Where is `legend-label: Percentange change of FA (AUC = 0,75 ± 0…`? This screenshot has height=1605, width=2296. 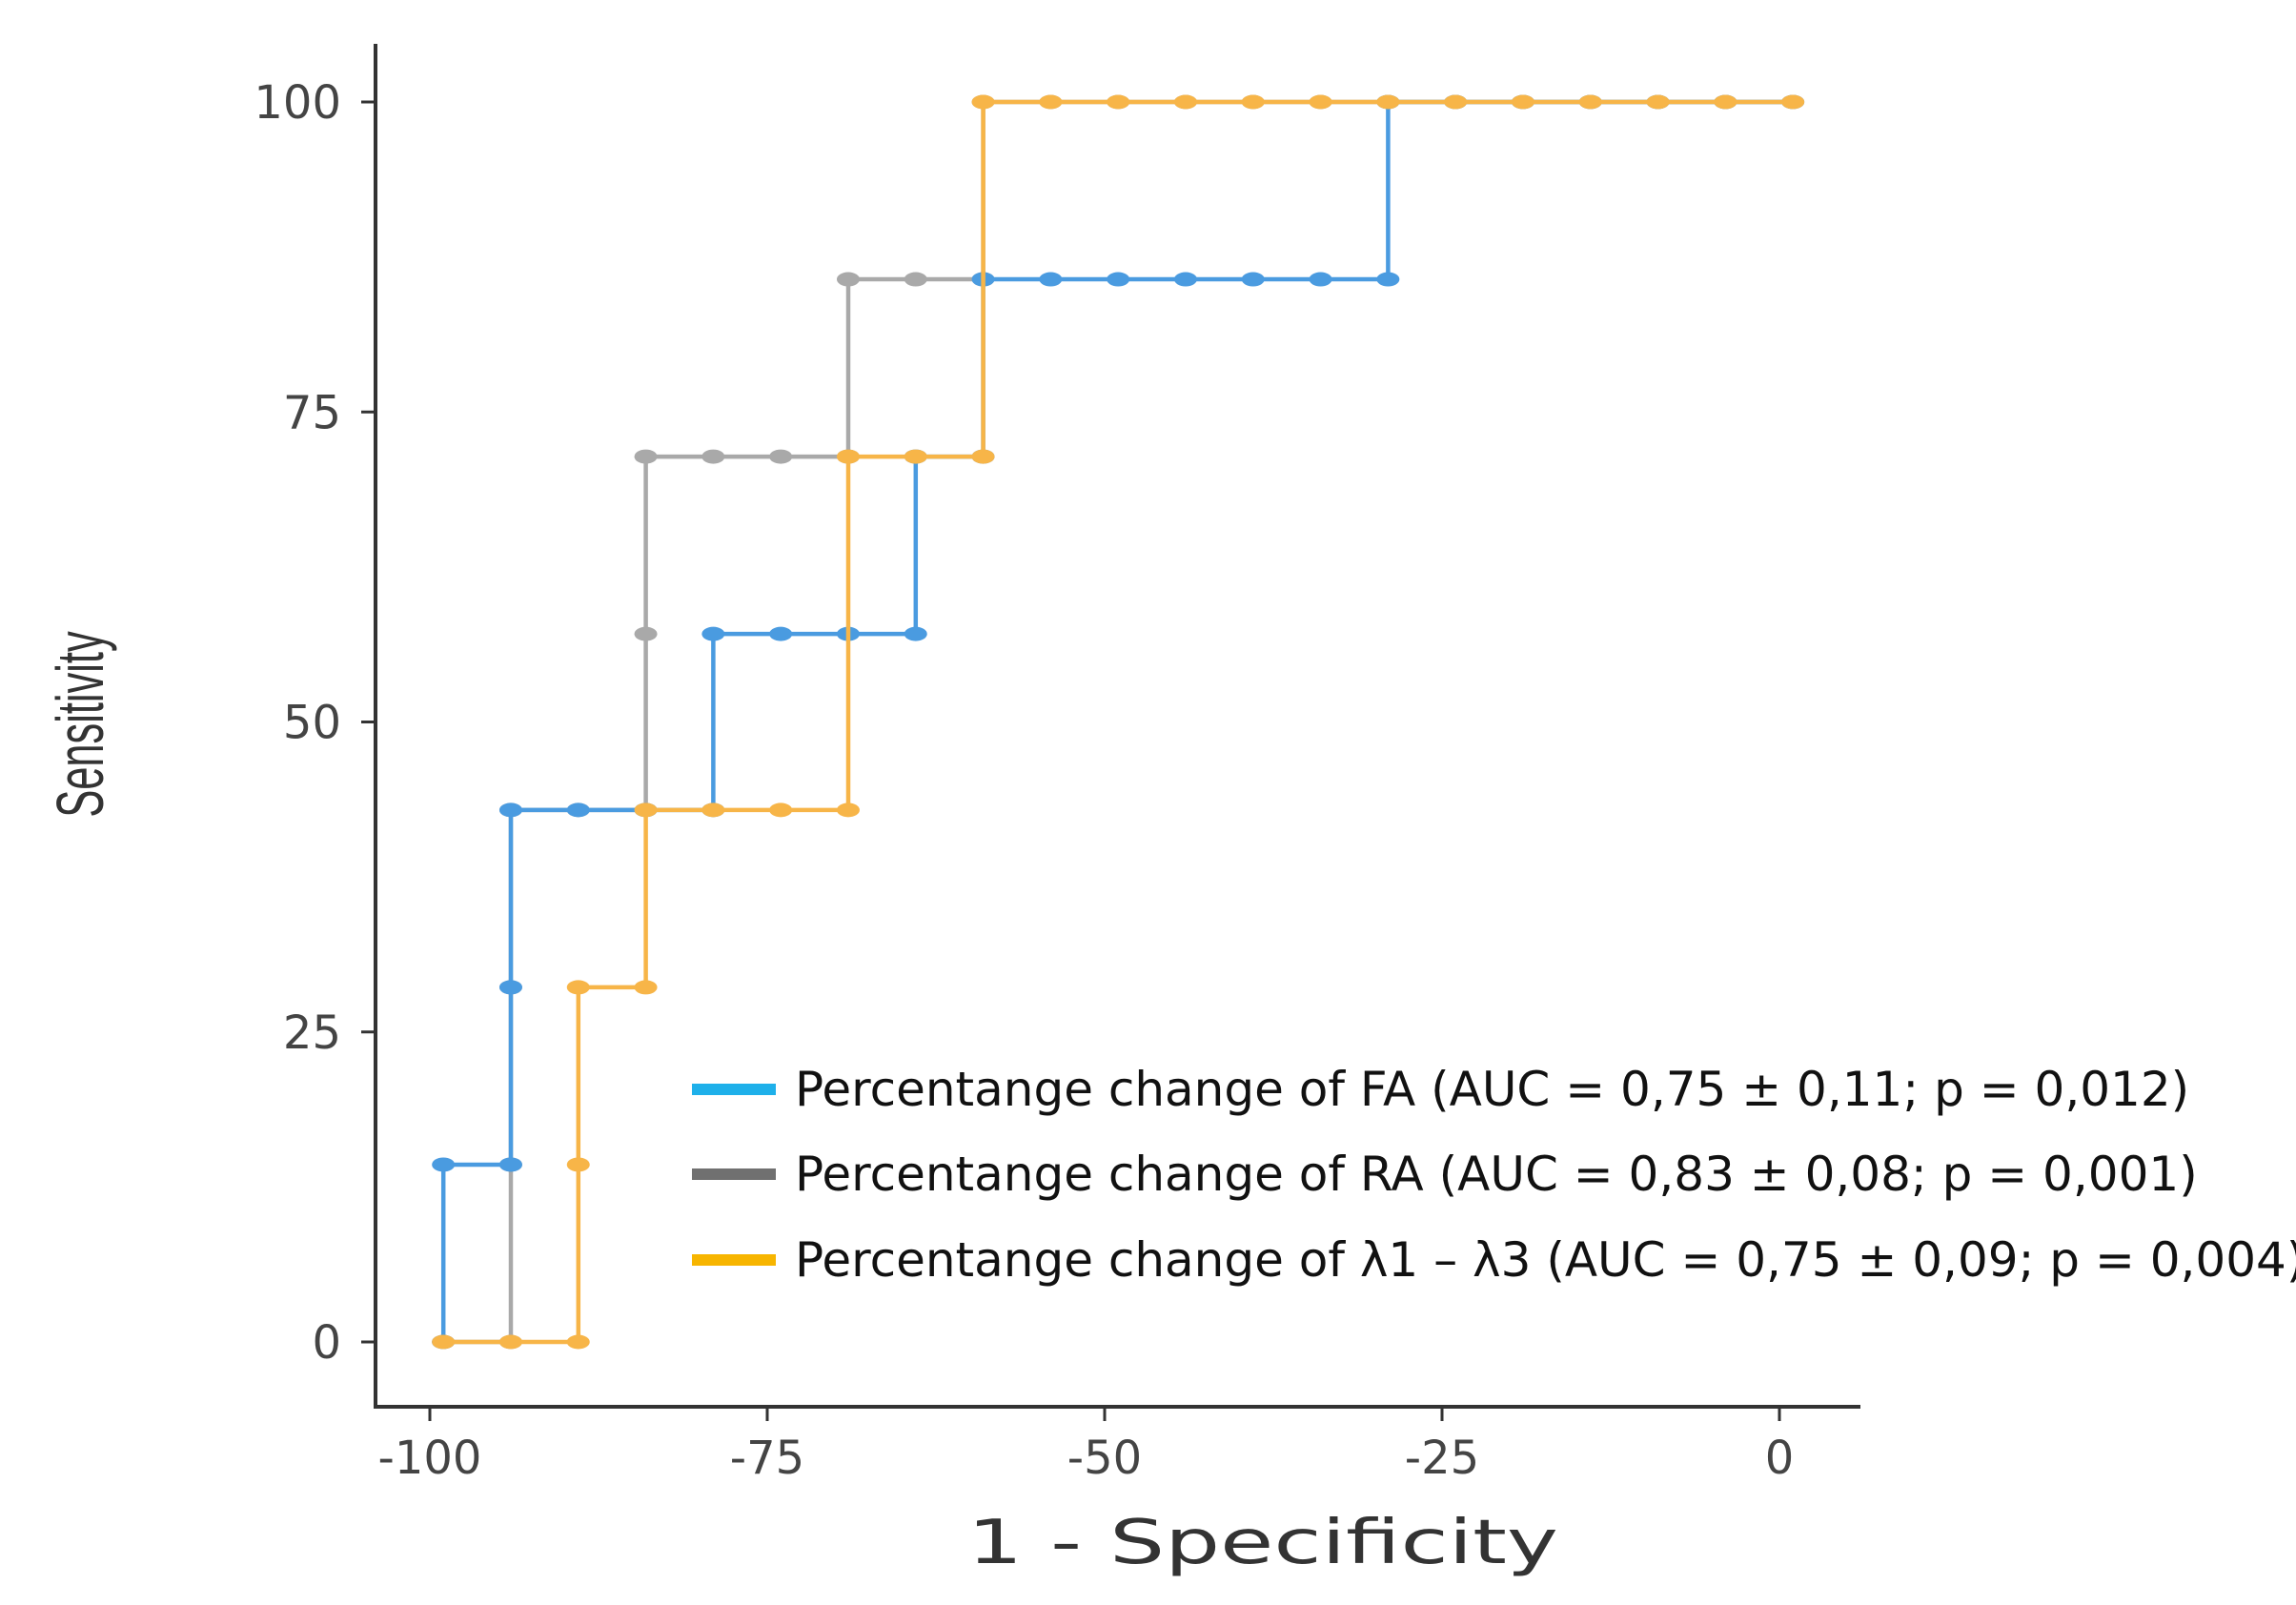
legend-label: Percentange change of FA (AUC = 0,75 ± 0… is located at coordinates (1492, 1089).